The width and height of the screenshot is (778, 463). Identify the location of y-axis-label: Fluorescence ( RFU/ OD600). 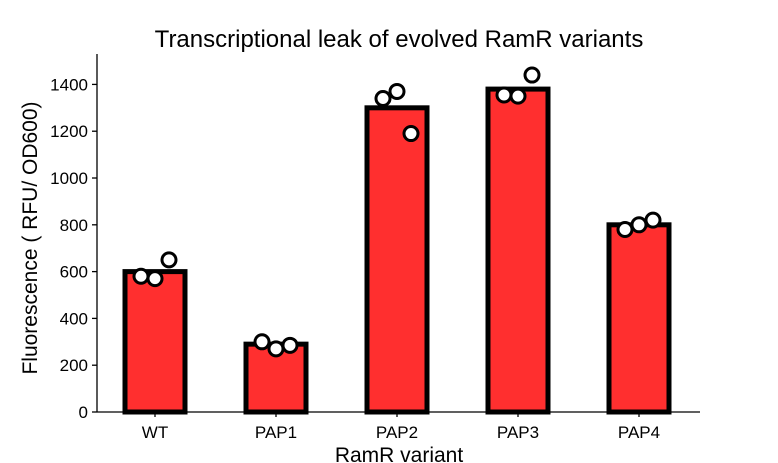
(30, 237).